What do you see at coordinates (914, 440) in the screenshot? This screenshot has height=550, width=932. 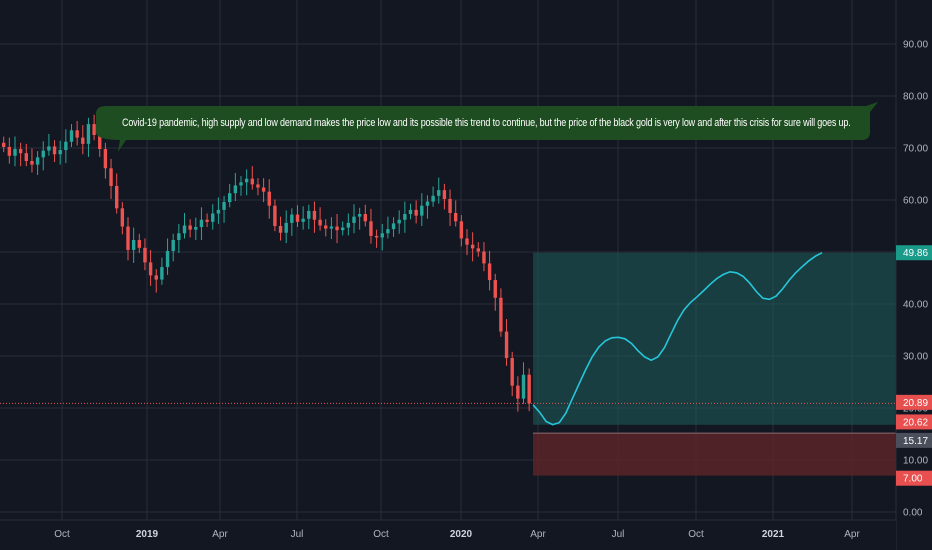 I see `marker-badge: 15.17` at bounding box center [914, 440].